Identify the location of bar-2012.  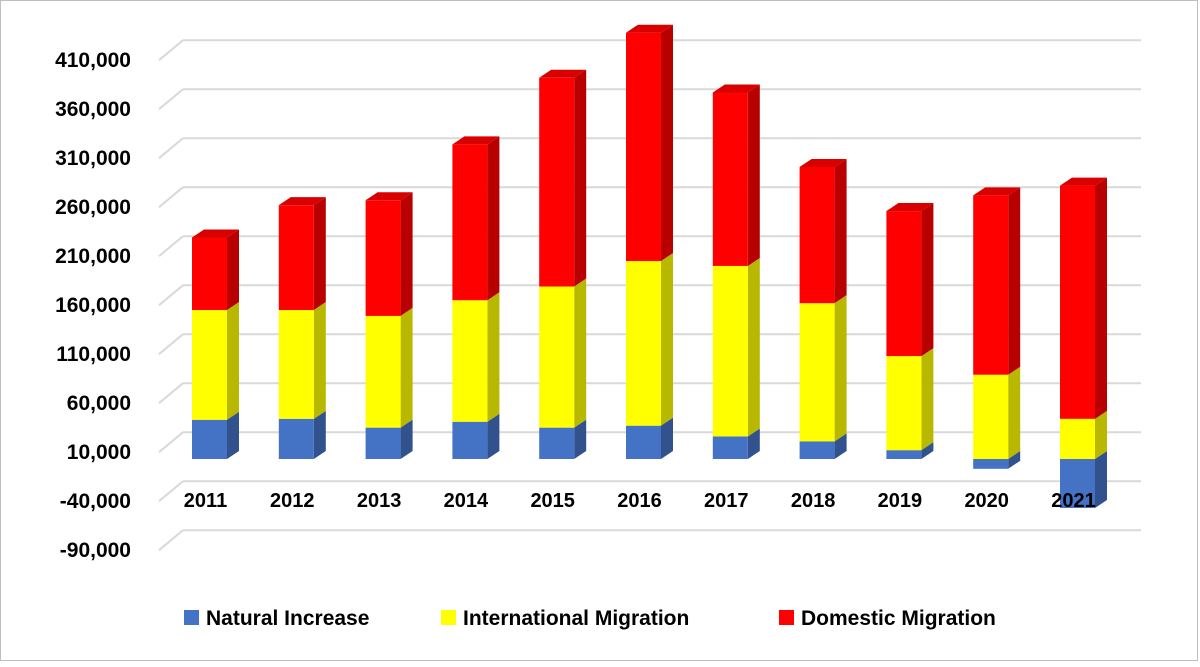
(302, 328).